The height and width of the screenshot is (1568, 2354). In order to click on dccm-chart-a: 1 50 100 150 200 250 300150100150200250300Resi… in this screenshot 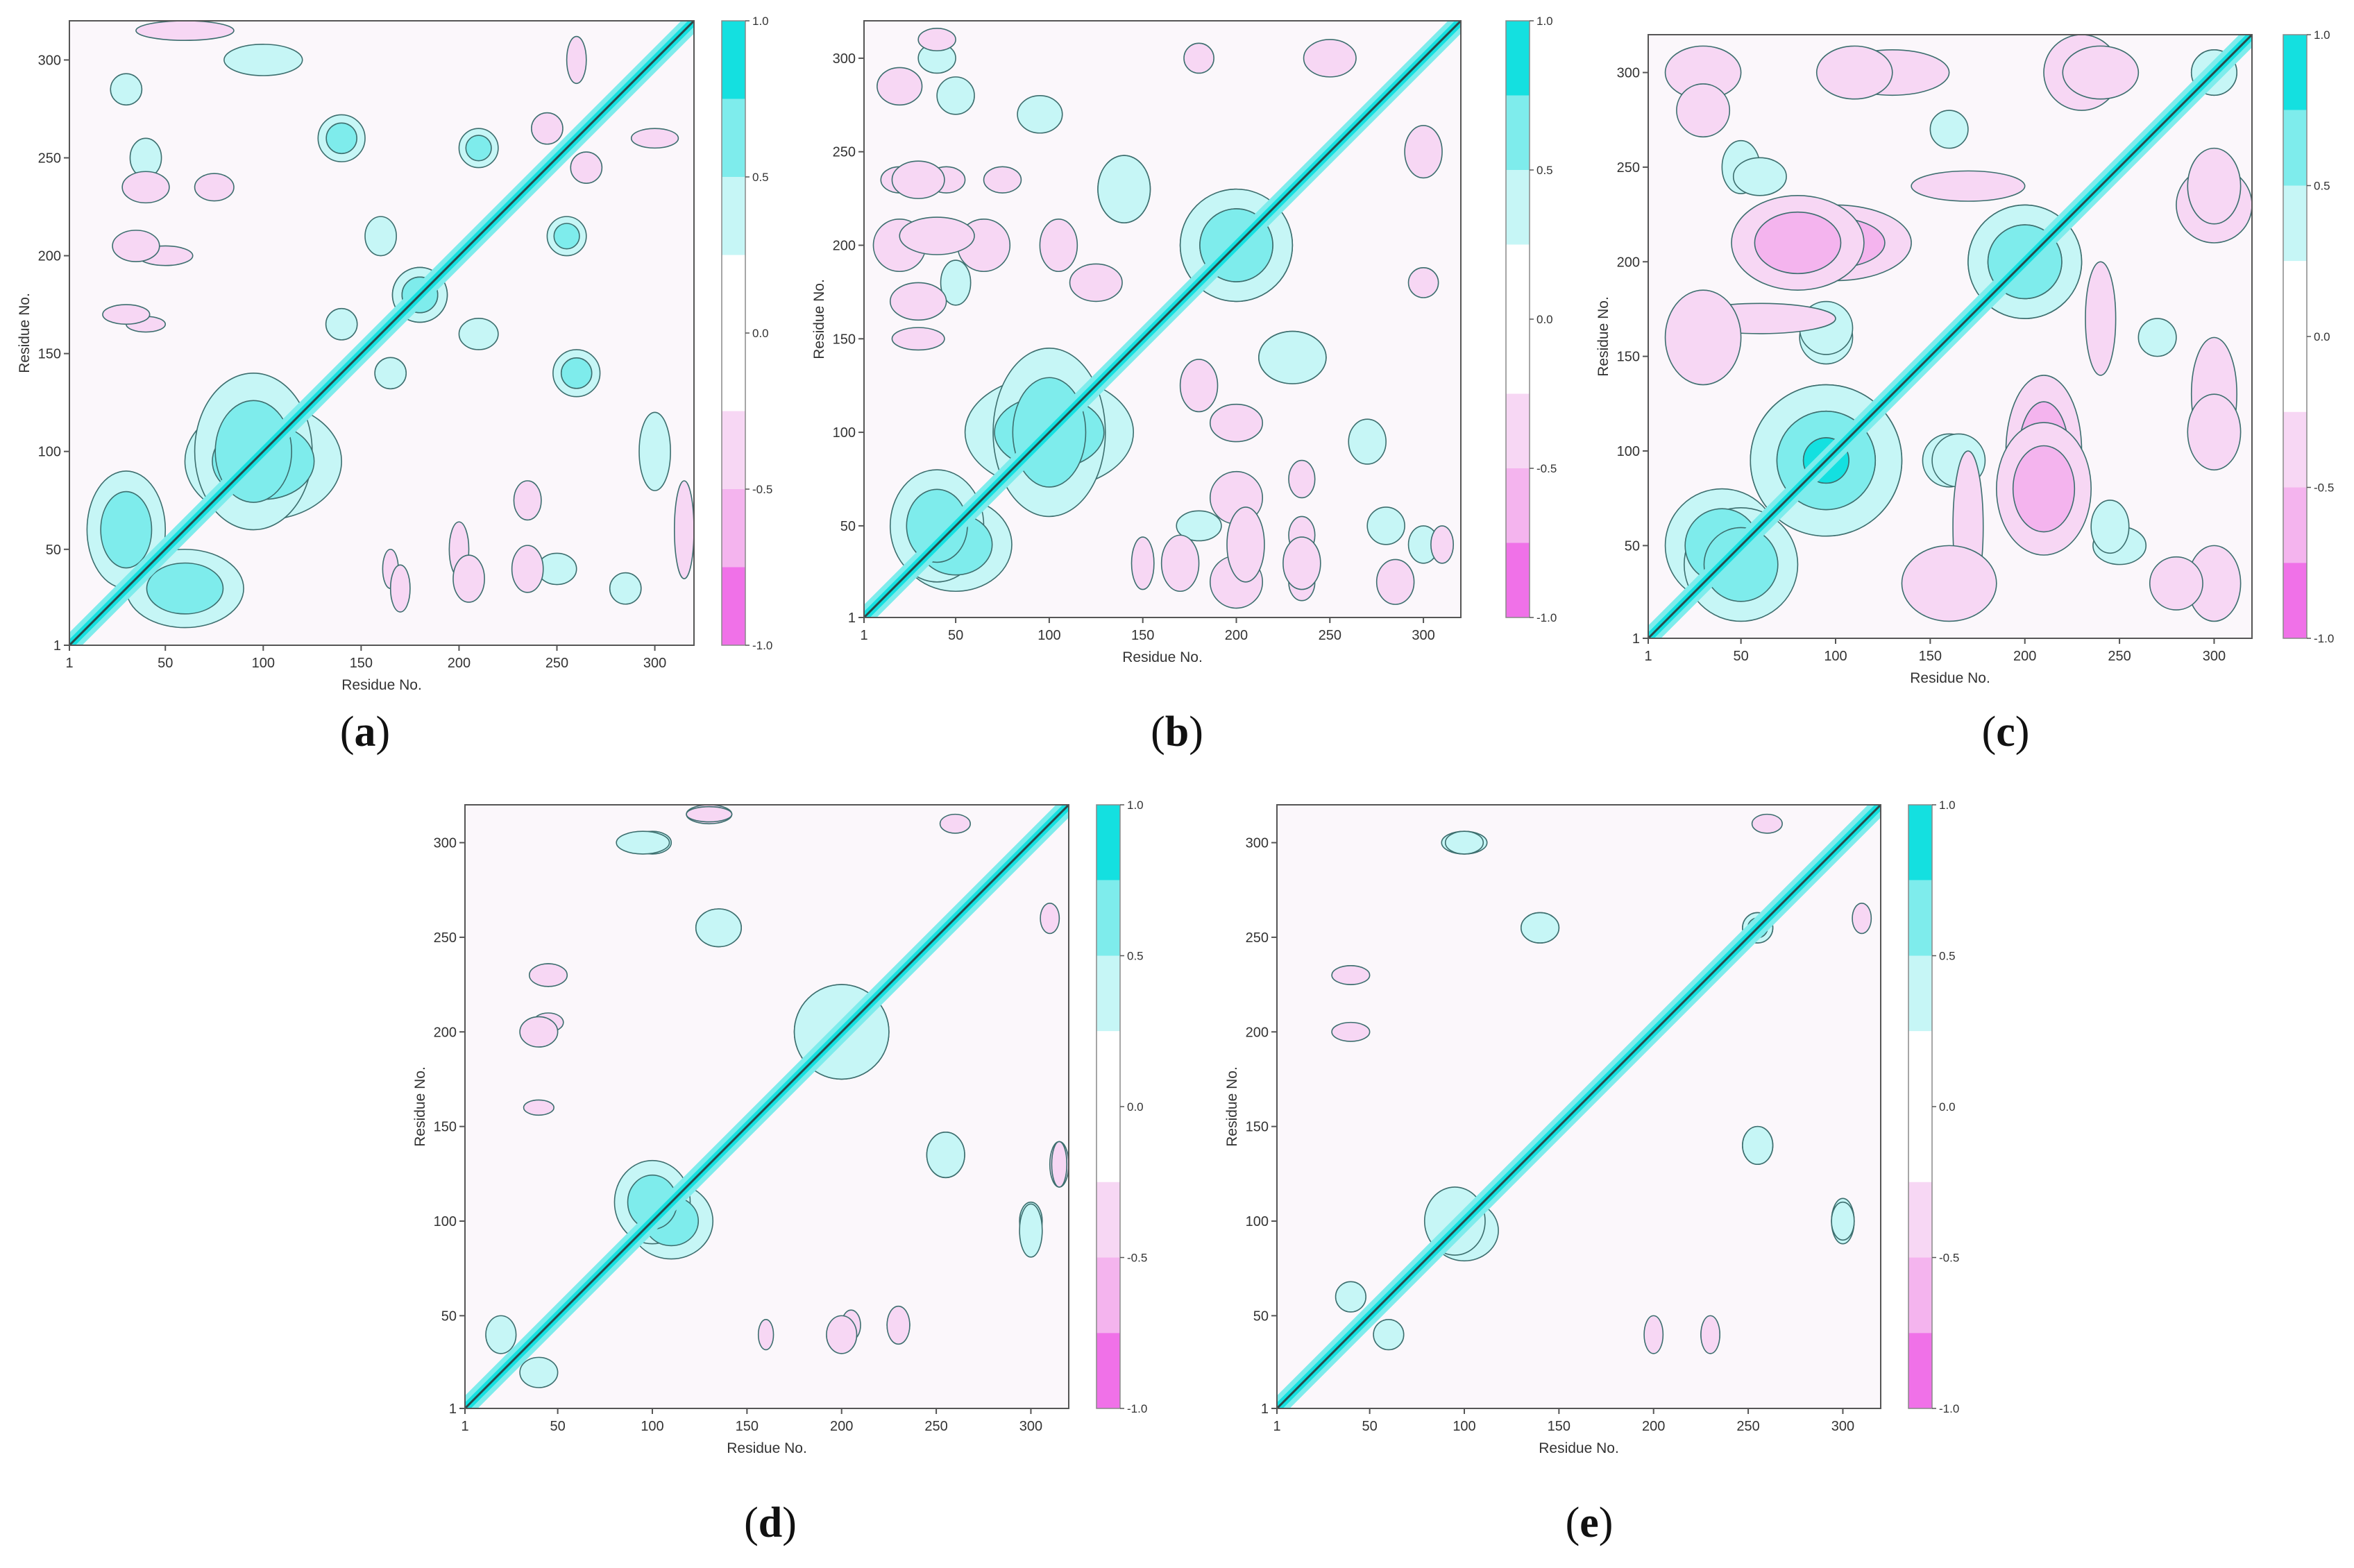, I will do `click(394, 354)`.